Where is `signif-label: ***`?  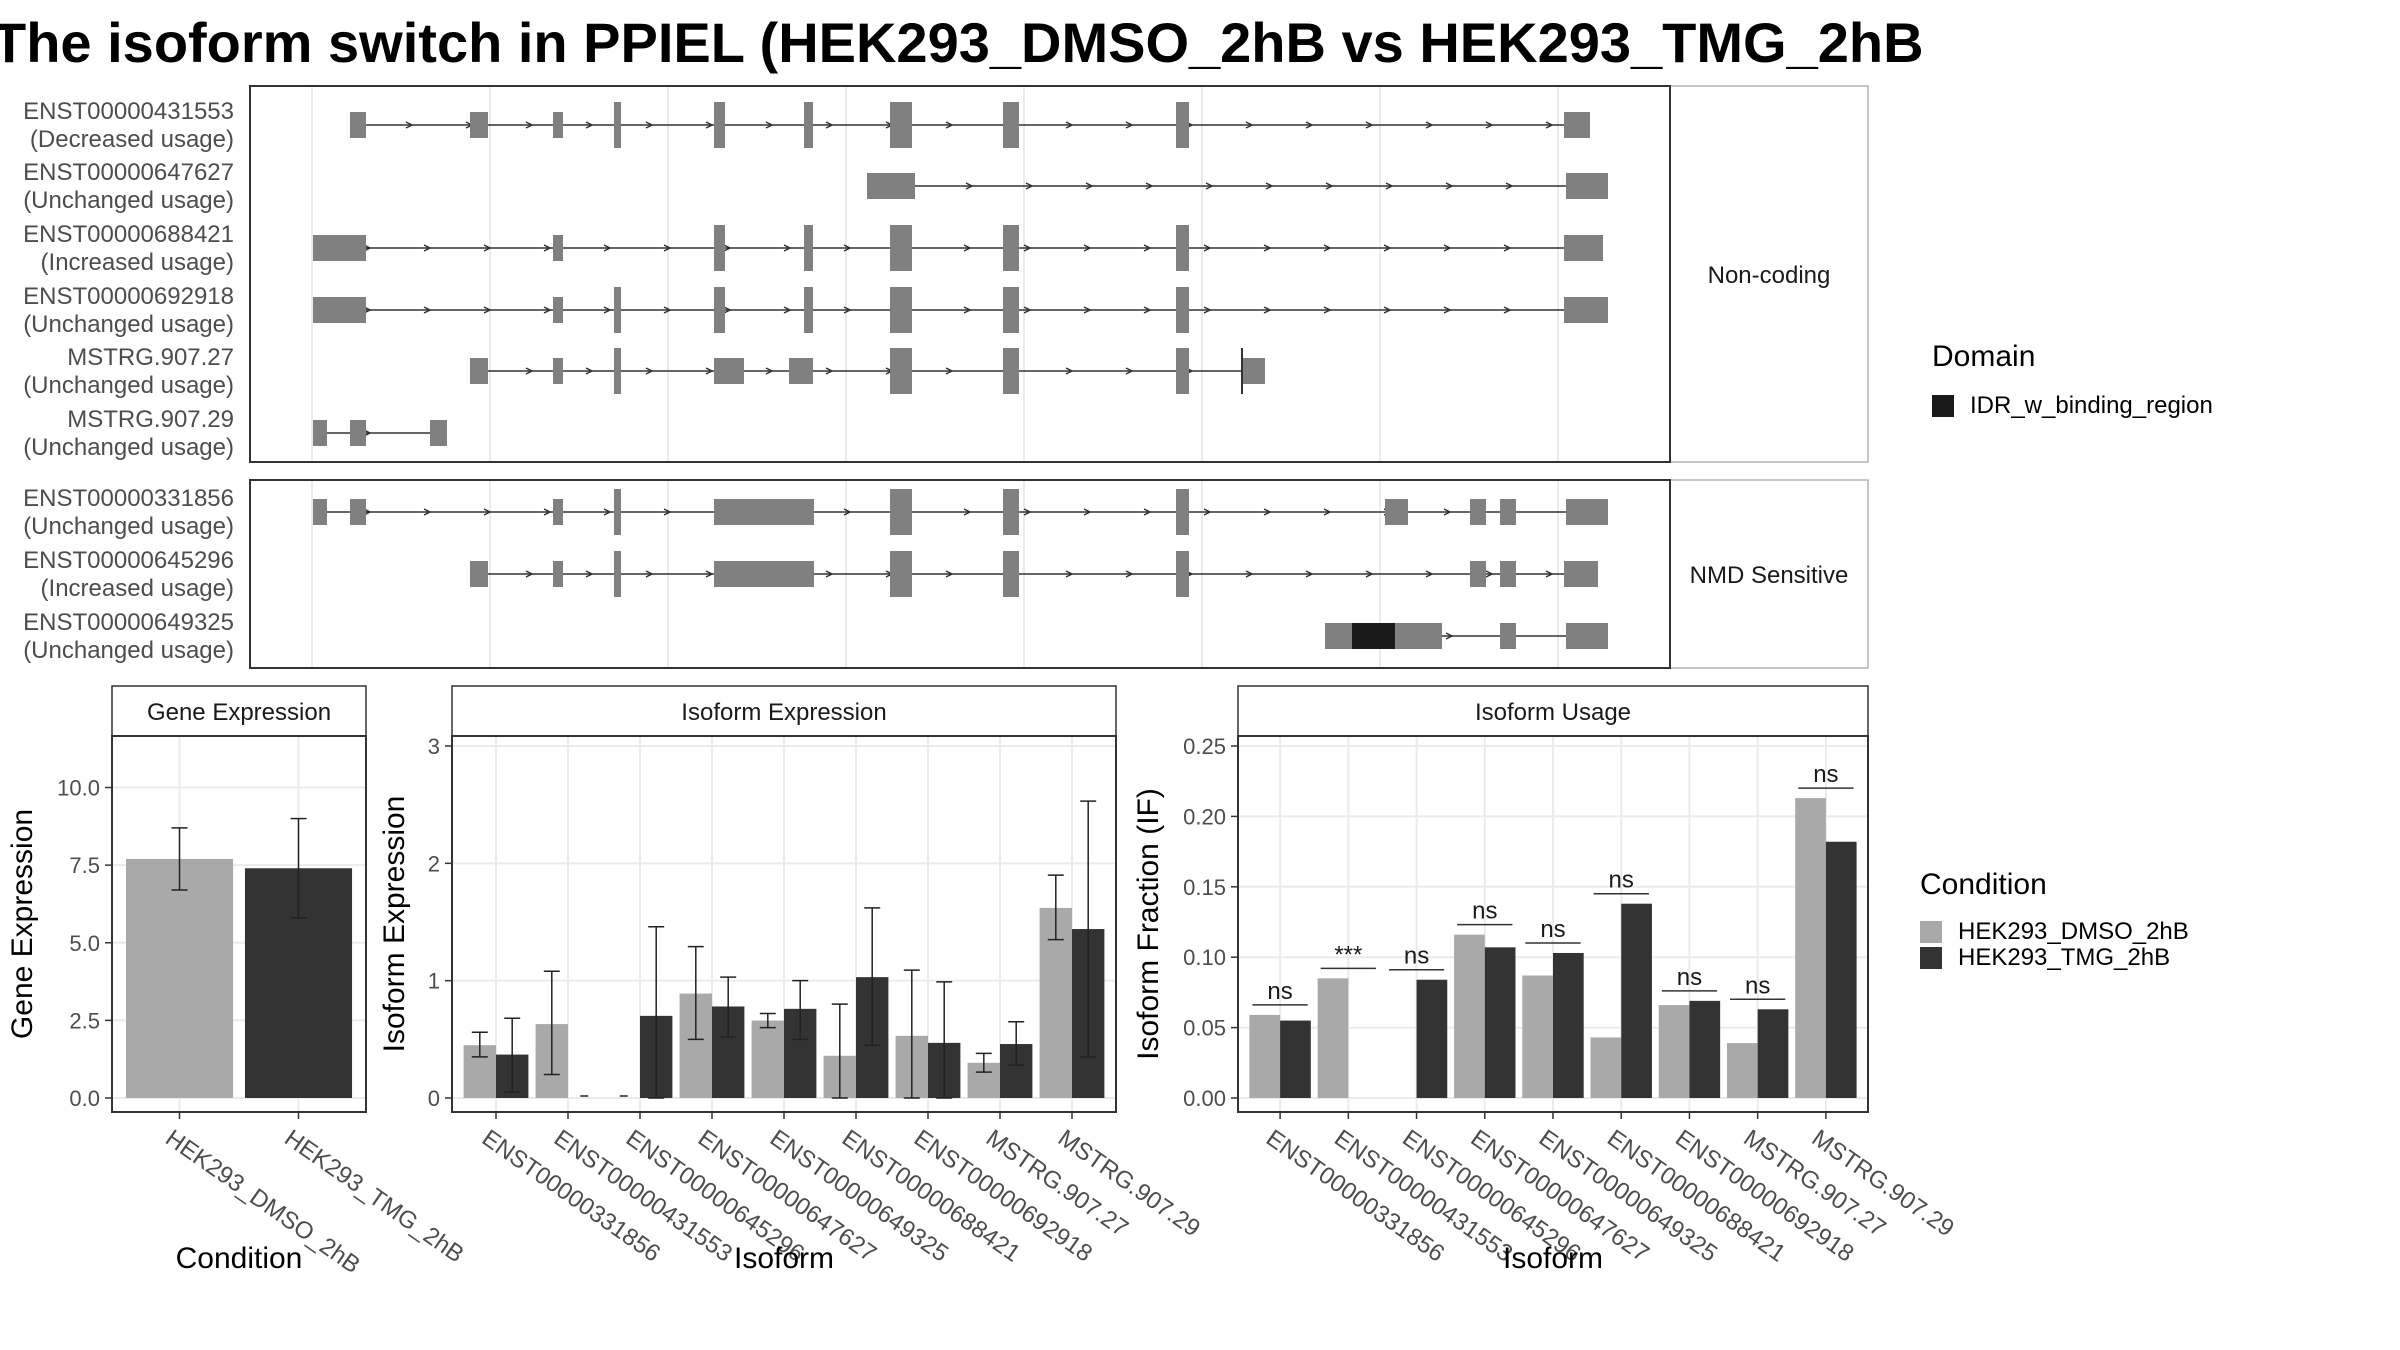
signif-label: *** is located at coordinates (1348, 954).